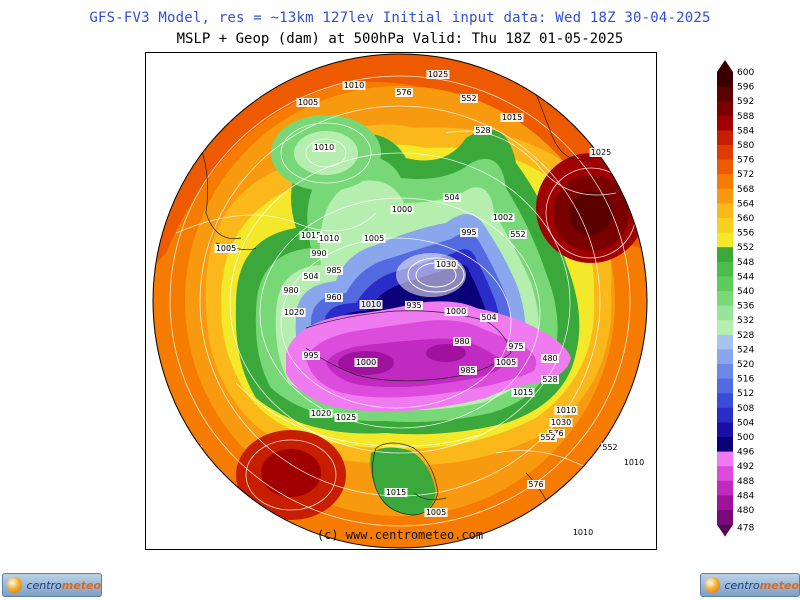 The width and height of the screenshot is (800, 600). Describe the element at coordinates (346, 417) in the screenshot. I see `svg-text: 1025` at that location.